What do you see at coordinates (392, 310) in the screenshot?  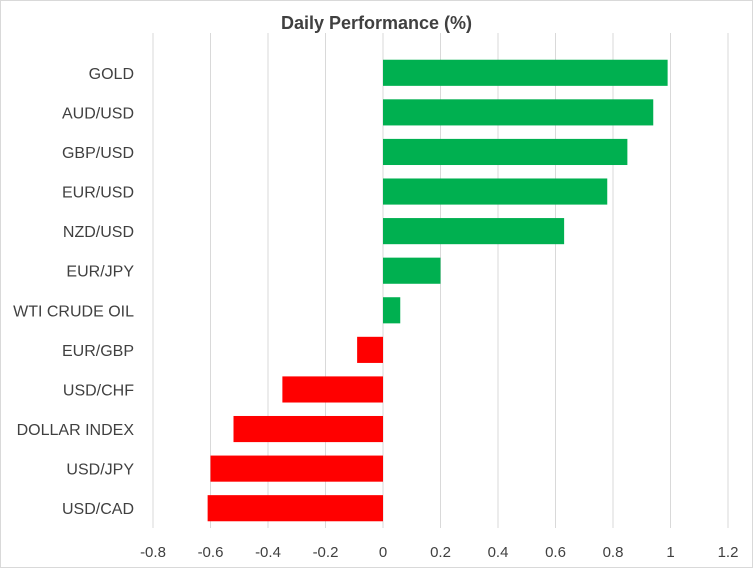 I see `bar-wti-crude-oil` at bounding box center [392, 310].